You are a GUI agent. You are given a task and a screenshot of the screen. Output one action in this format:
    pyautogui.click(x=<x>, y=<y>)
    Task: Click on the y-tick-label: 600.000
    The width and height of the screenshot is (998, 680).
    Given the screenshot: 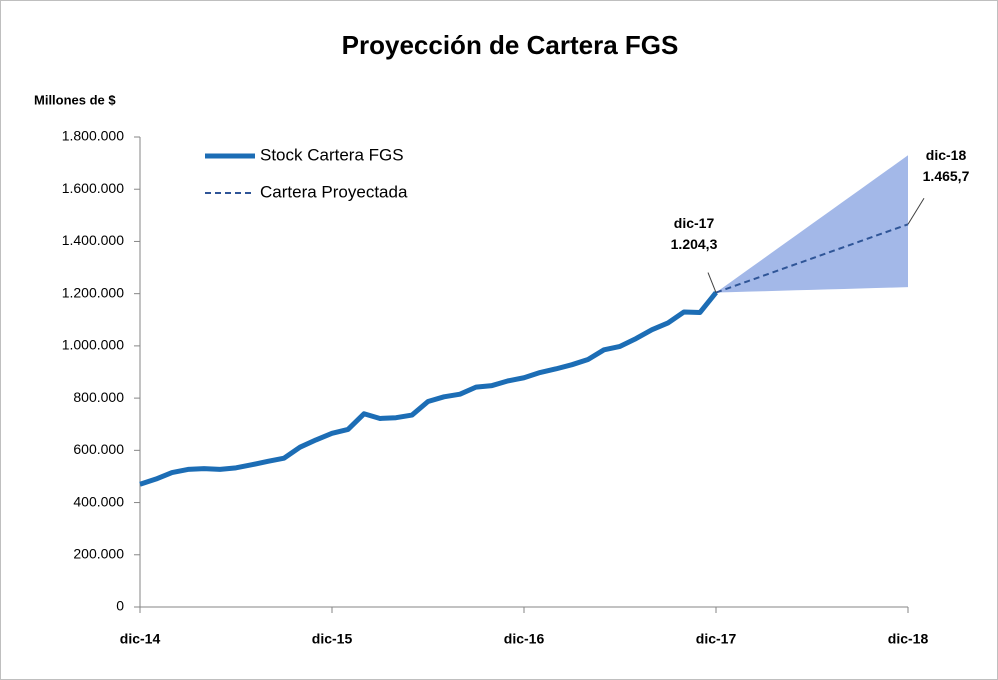 What is the action you would take?
    pyautogui.click(x=98, y=449)
    